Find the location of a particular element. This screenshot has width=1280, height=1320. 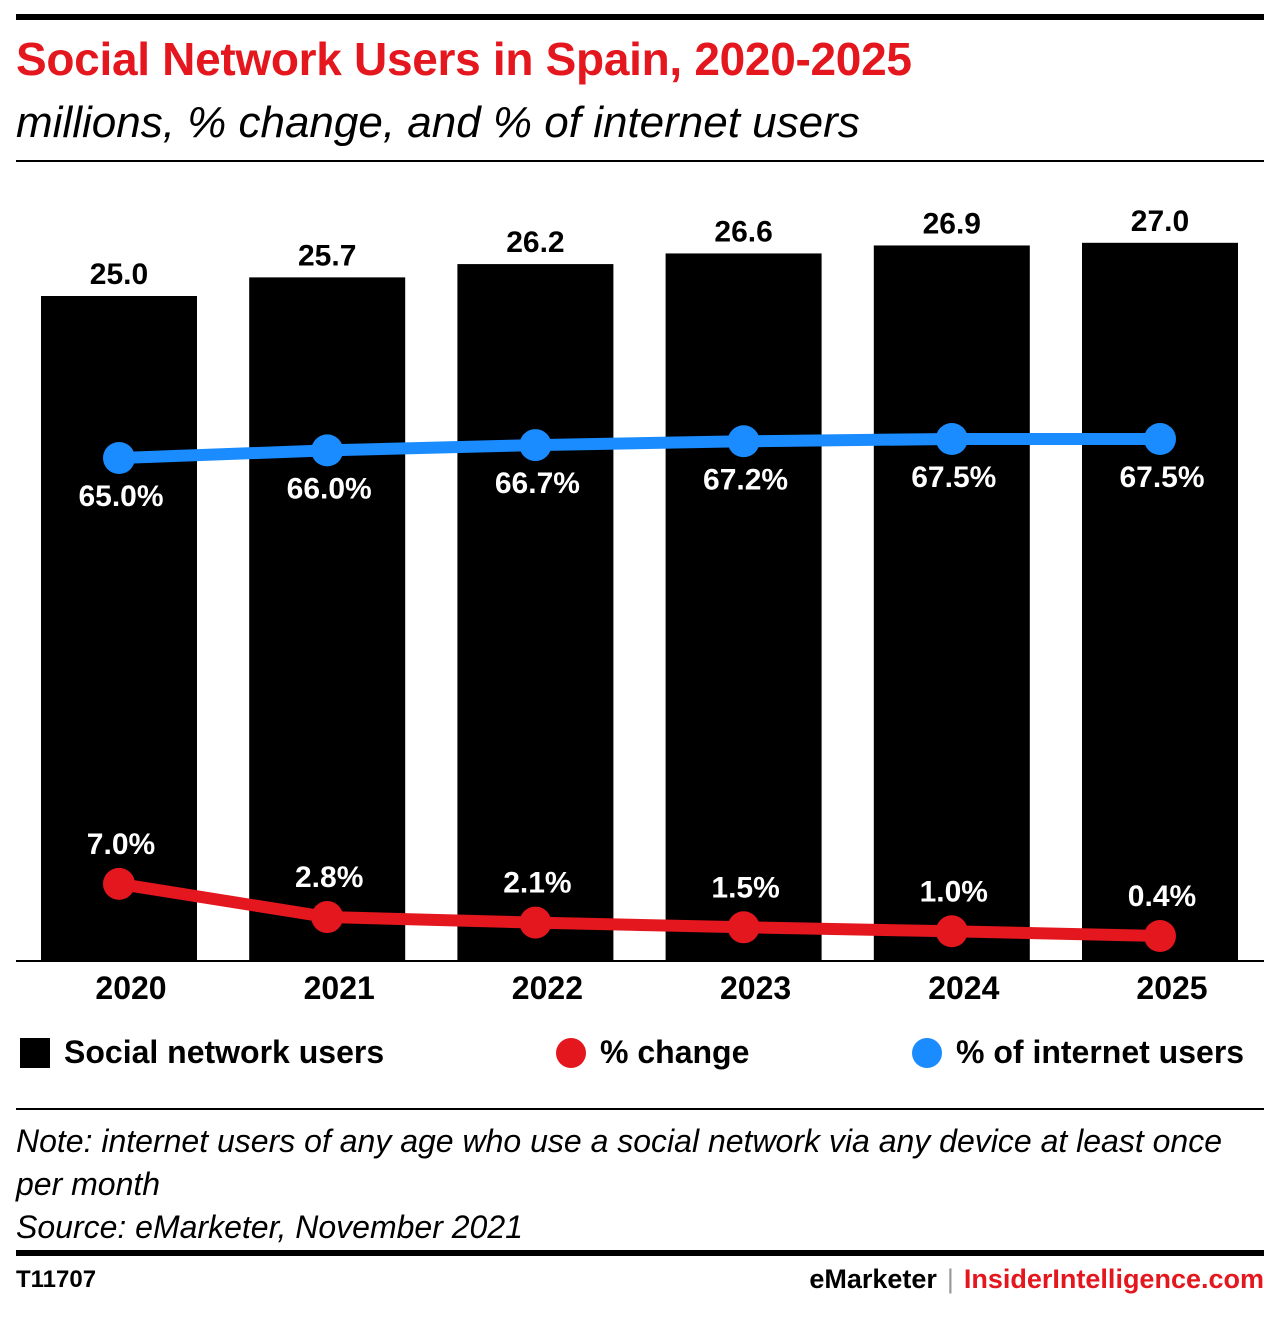

bar-2022 is located at coordinates (535, 613).